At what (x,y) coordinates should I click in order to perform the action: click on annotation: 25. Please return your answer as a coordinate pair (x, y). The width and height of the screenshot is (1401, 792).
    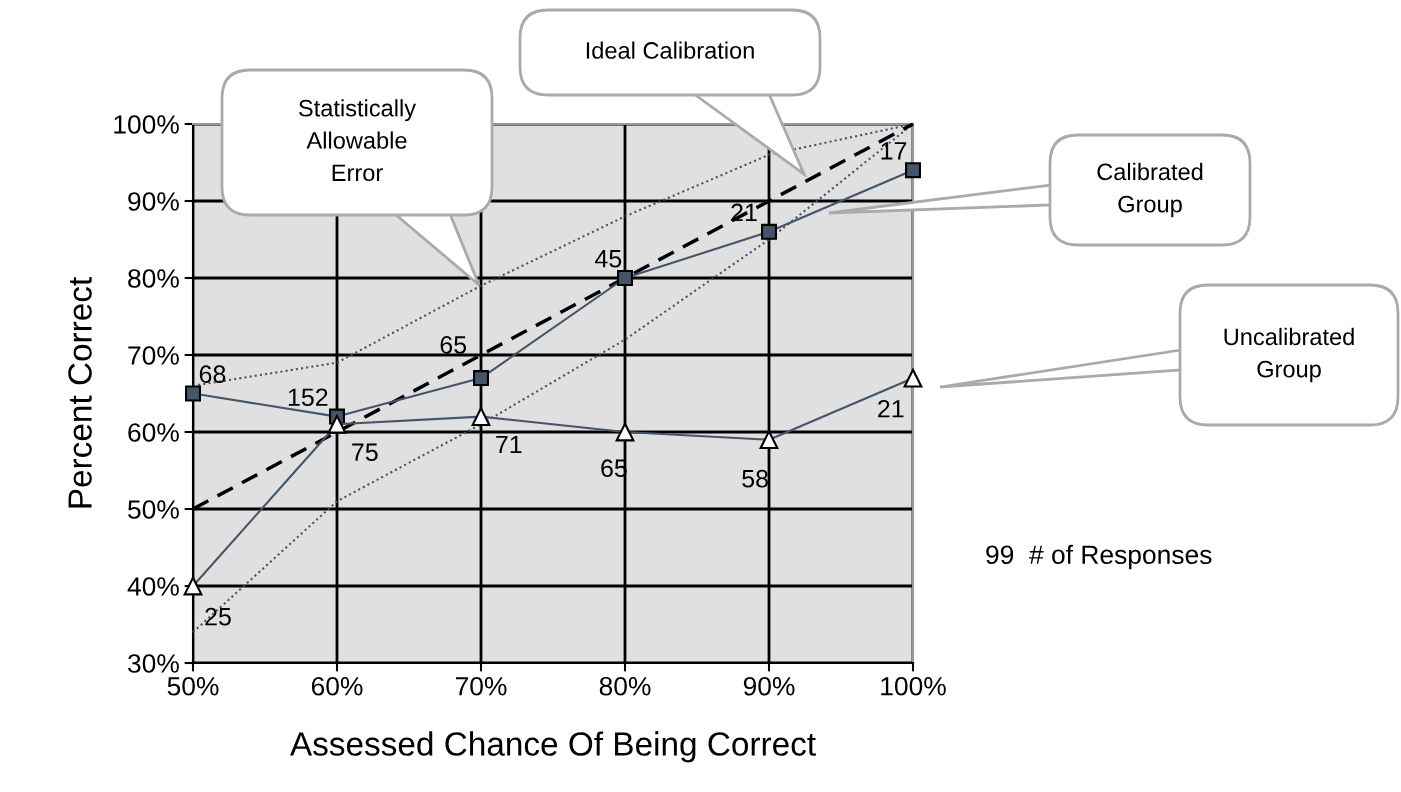
    Looking at the image, I should click on (218, 616).